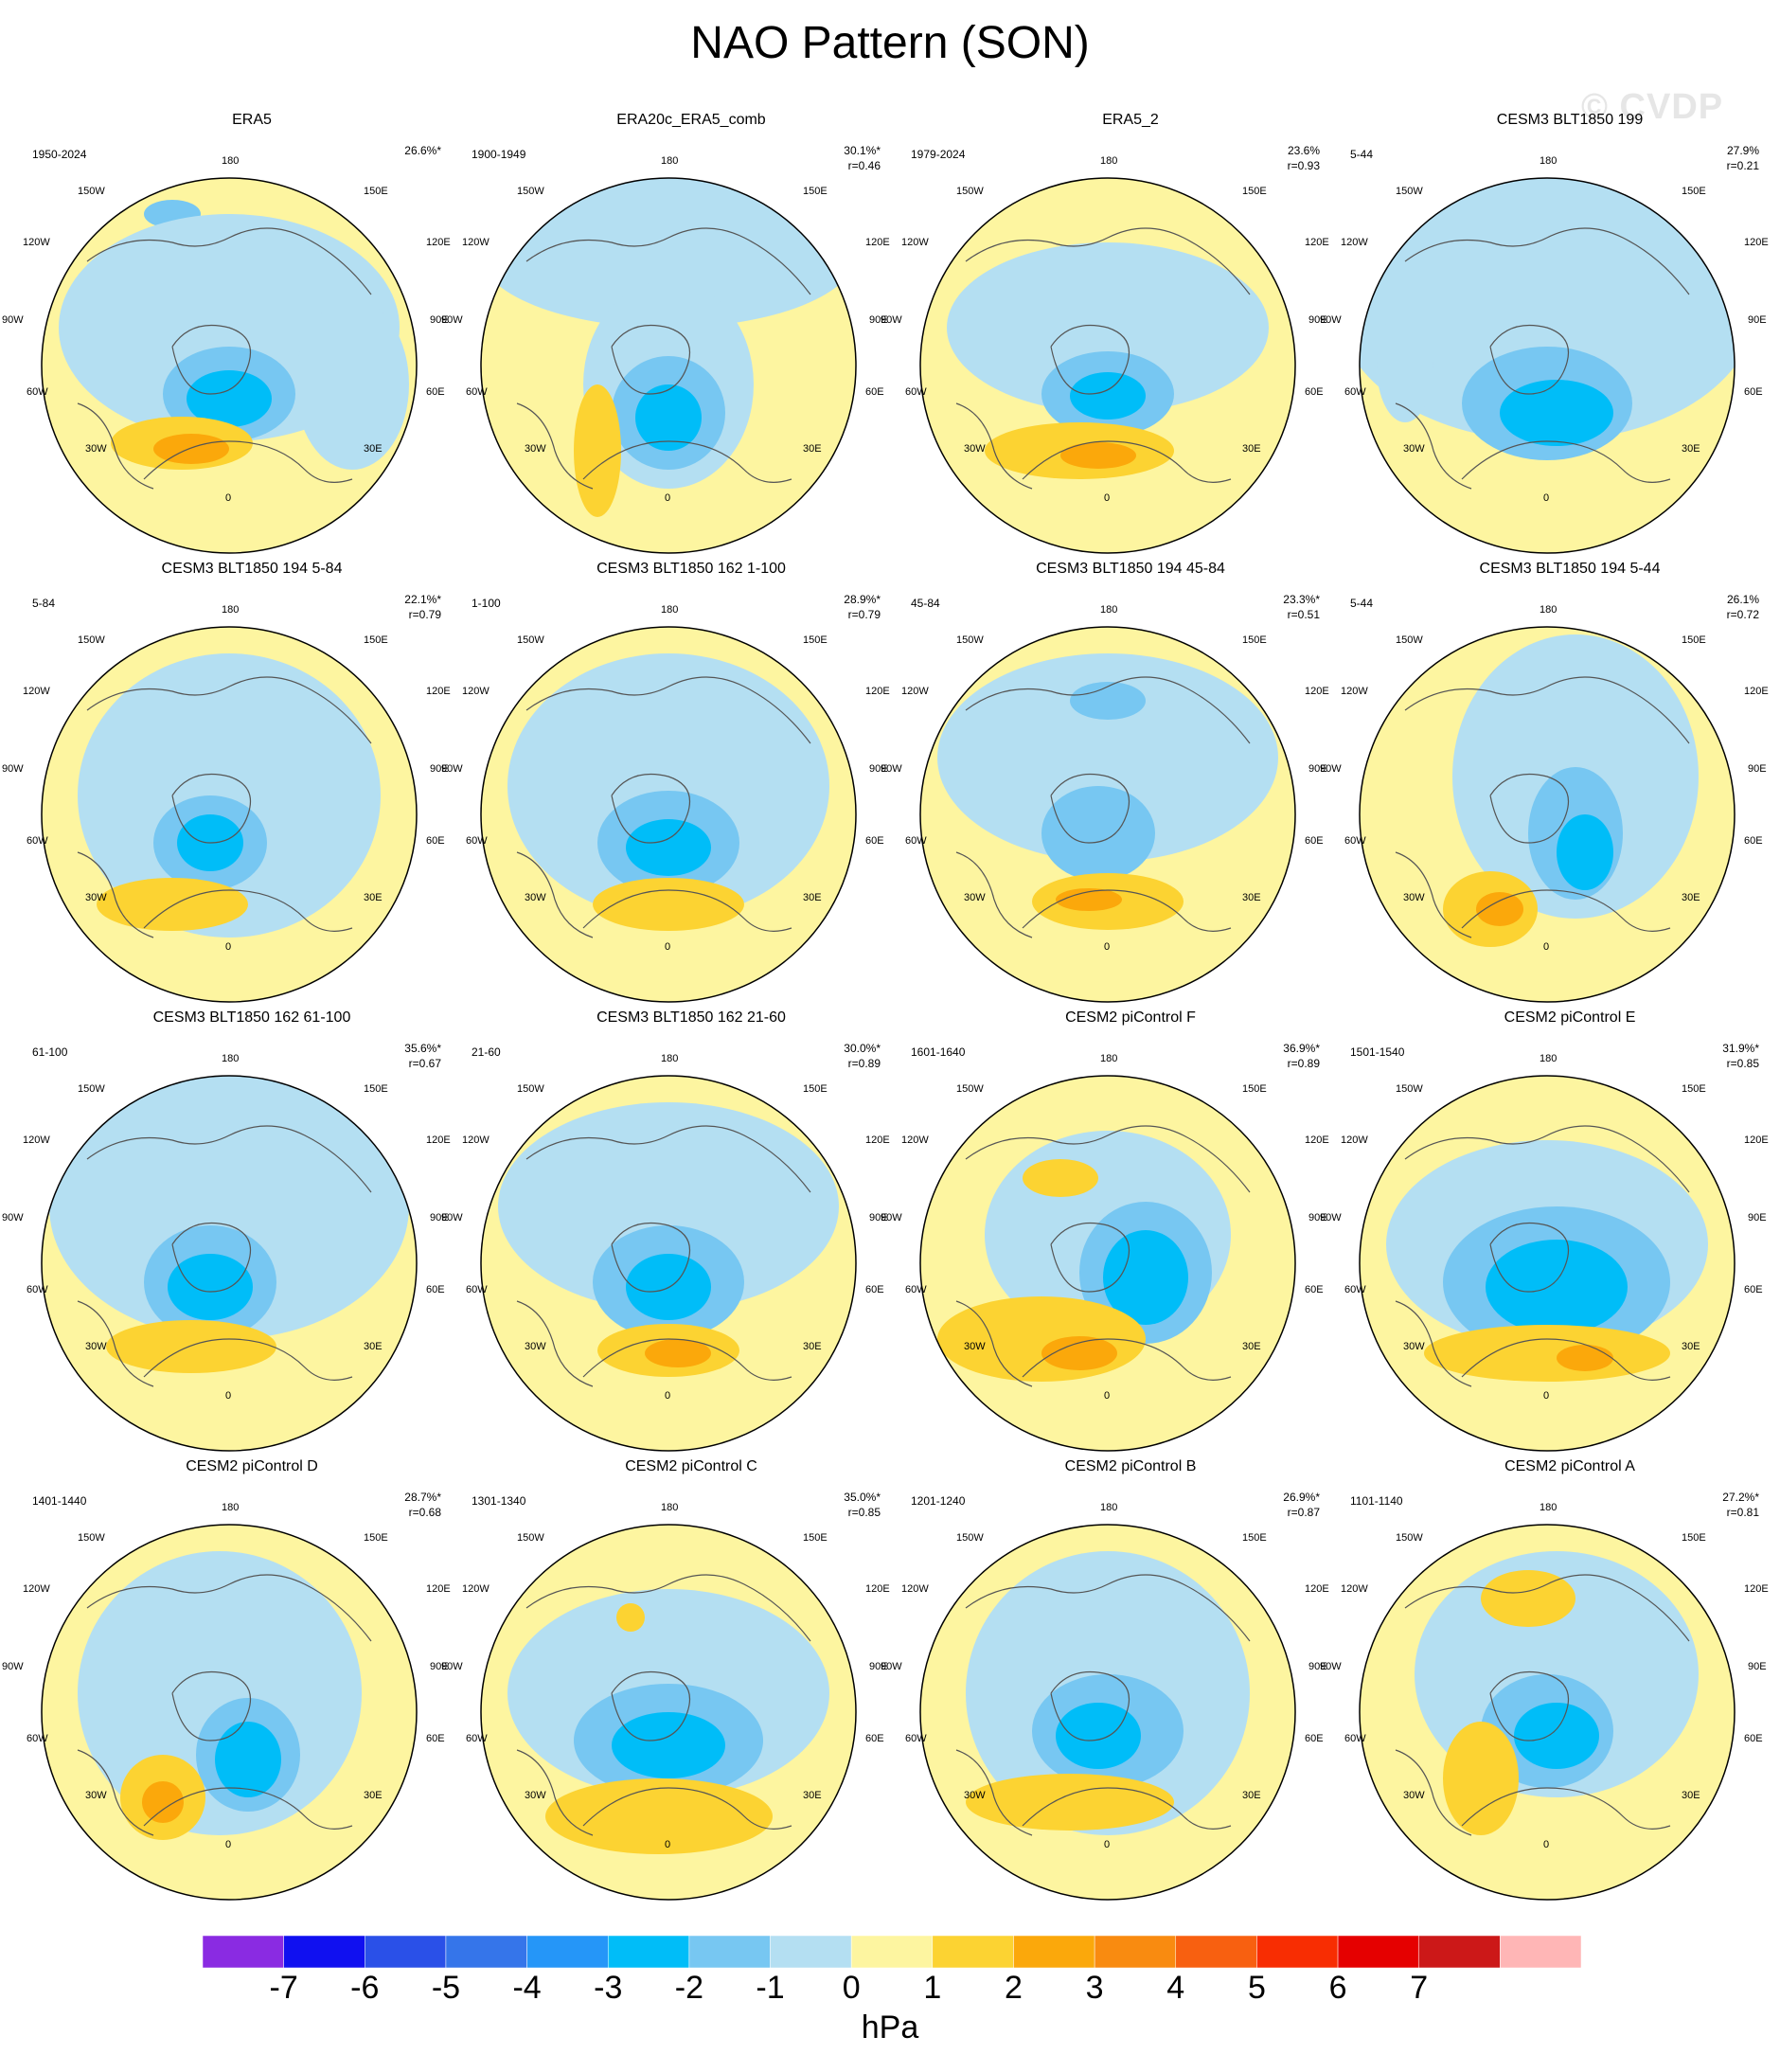 The image size is (1780, 2072). Describe the element at coordinates (44, 604) in the screenshot. I see `panel-period: 5-84` at that location.